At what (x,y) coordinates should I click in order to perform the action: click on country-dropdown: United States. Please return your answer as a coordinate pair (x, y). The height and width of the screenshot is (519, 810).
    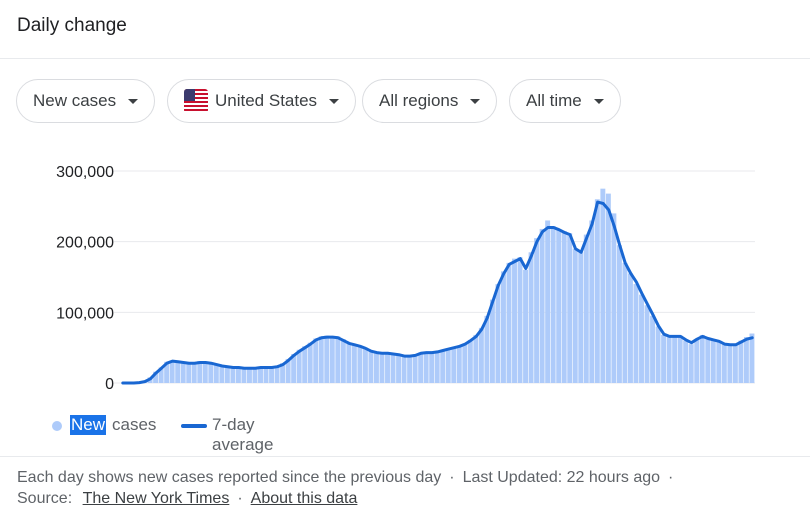
    Looking at the image, I should click on (262, 101).